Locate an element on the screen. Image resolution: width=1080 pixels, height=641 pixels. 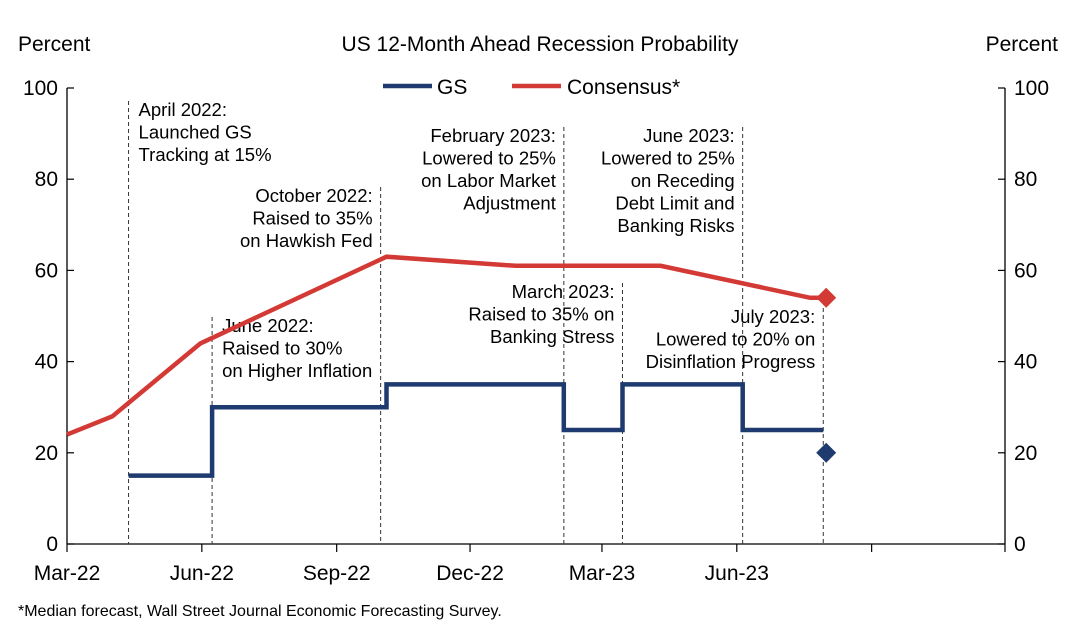
legend-label-consensus: Consensus* is located at coordinates (623, 87).